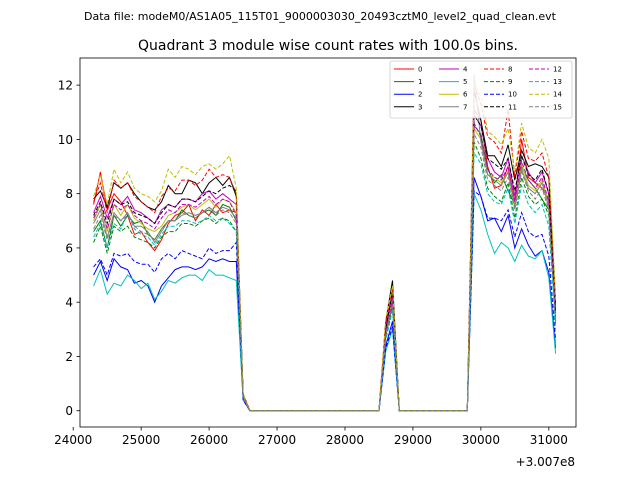 The height and width of the screenshot is (480, 640). Describe the element at coordinates (420, 70) in the screenshot. I see `legend-label-0: 0` at that location.